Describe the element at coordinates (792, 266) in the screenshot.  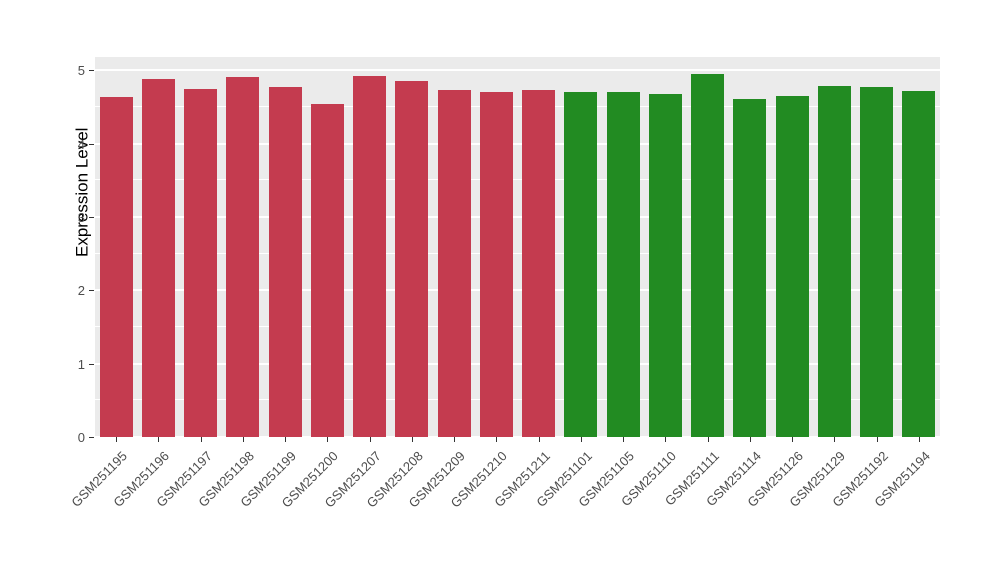
I see `bar-GSM251126` at that location.